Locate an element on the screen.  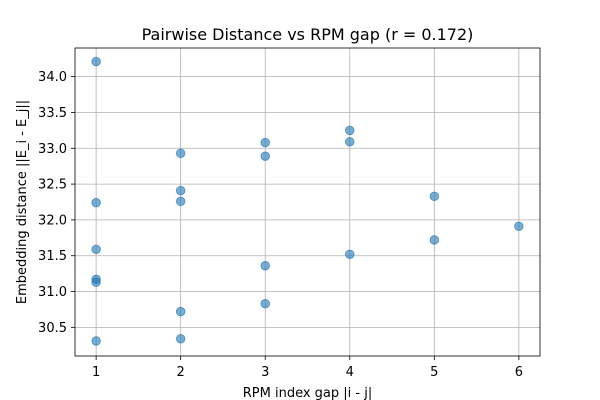
y-tick-label: 32.5 is located at coordinates (52, 185).